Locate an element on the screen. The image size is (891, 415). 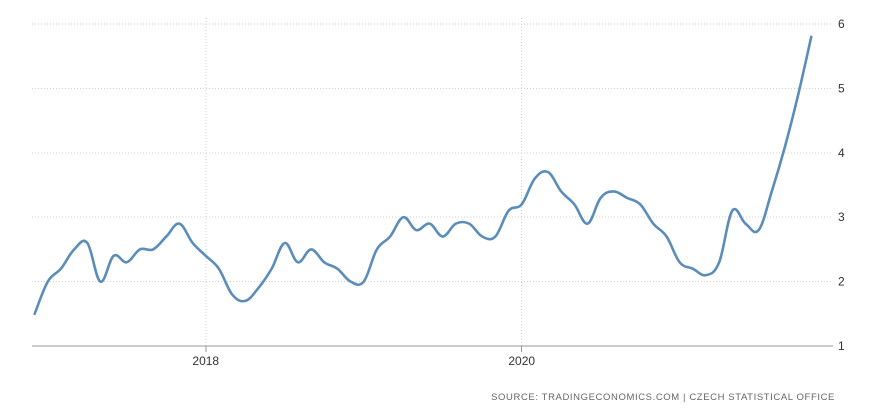
x-tick-label: 2020 is located at coordinates (521, 361).